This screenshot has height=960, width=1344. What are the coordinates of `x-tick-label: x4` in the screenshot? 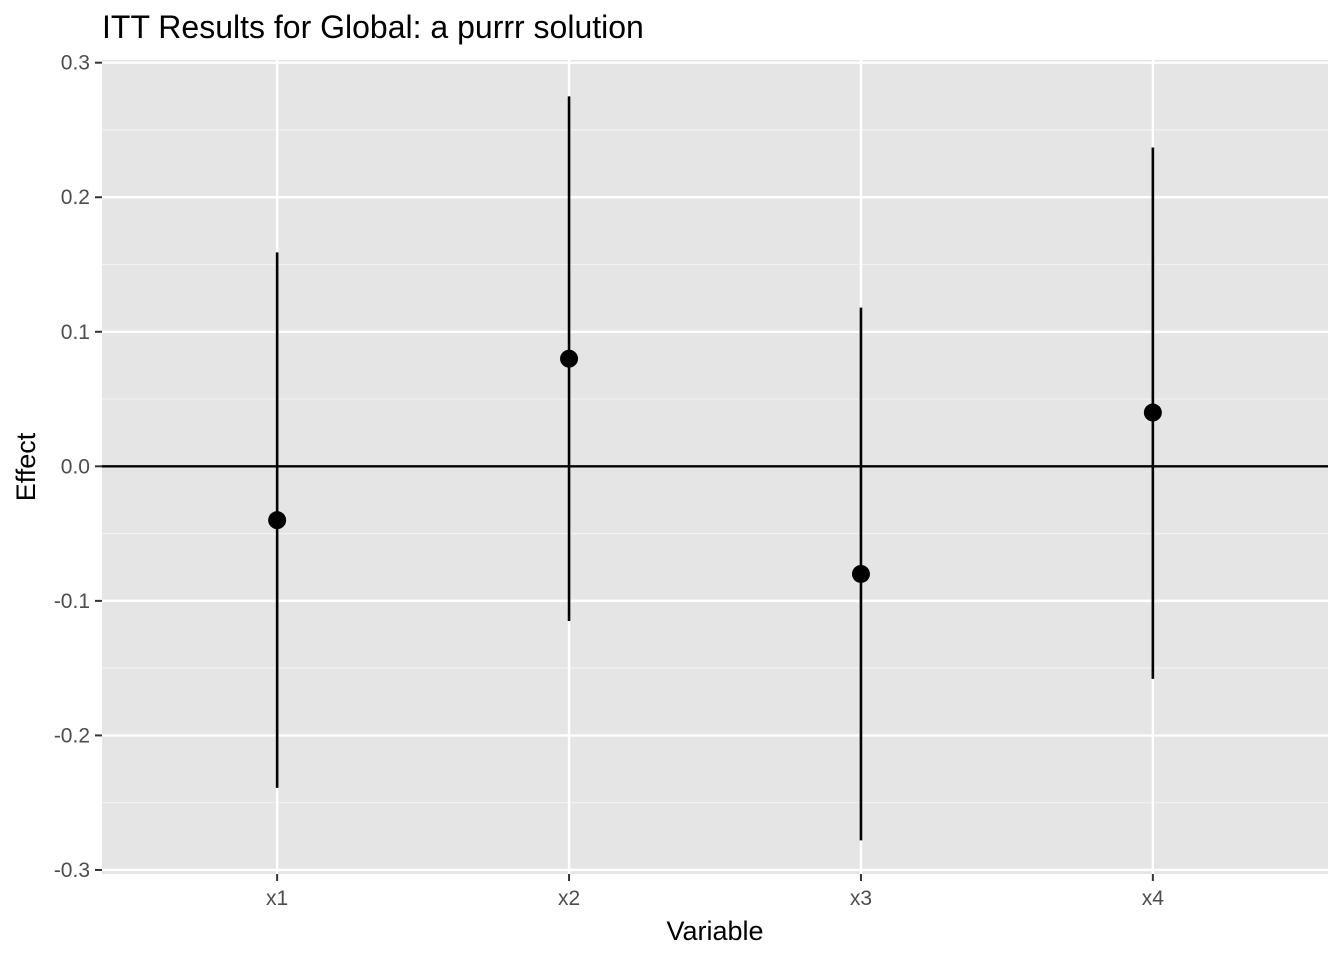 It's located at (1153, 898).